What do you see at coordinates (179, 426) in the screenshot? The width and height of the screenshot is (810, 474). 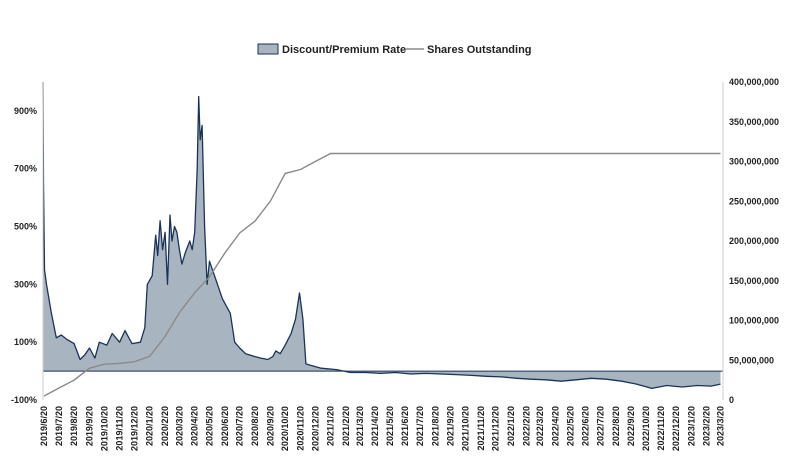 I see `x-tick-label: 2020/3/20` at bounding box center [179, 426].